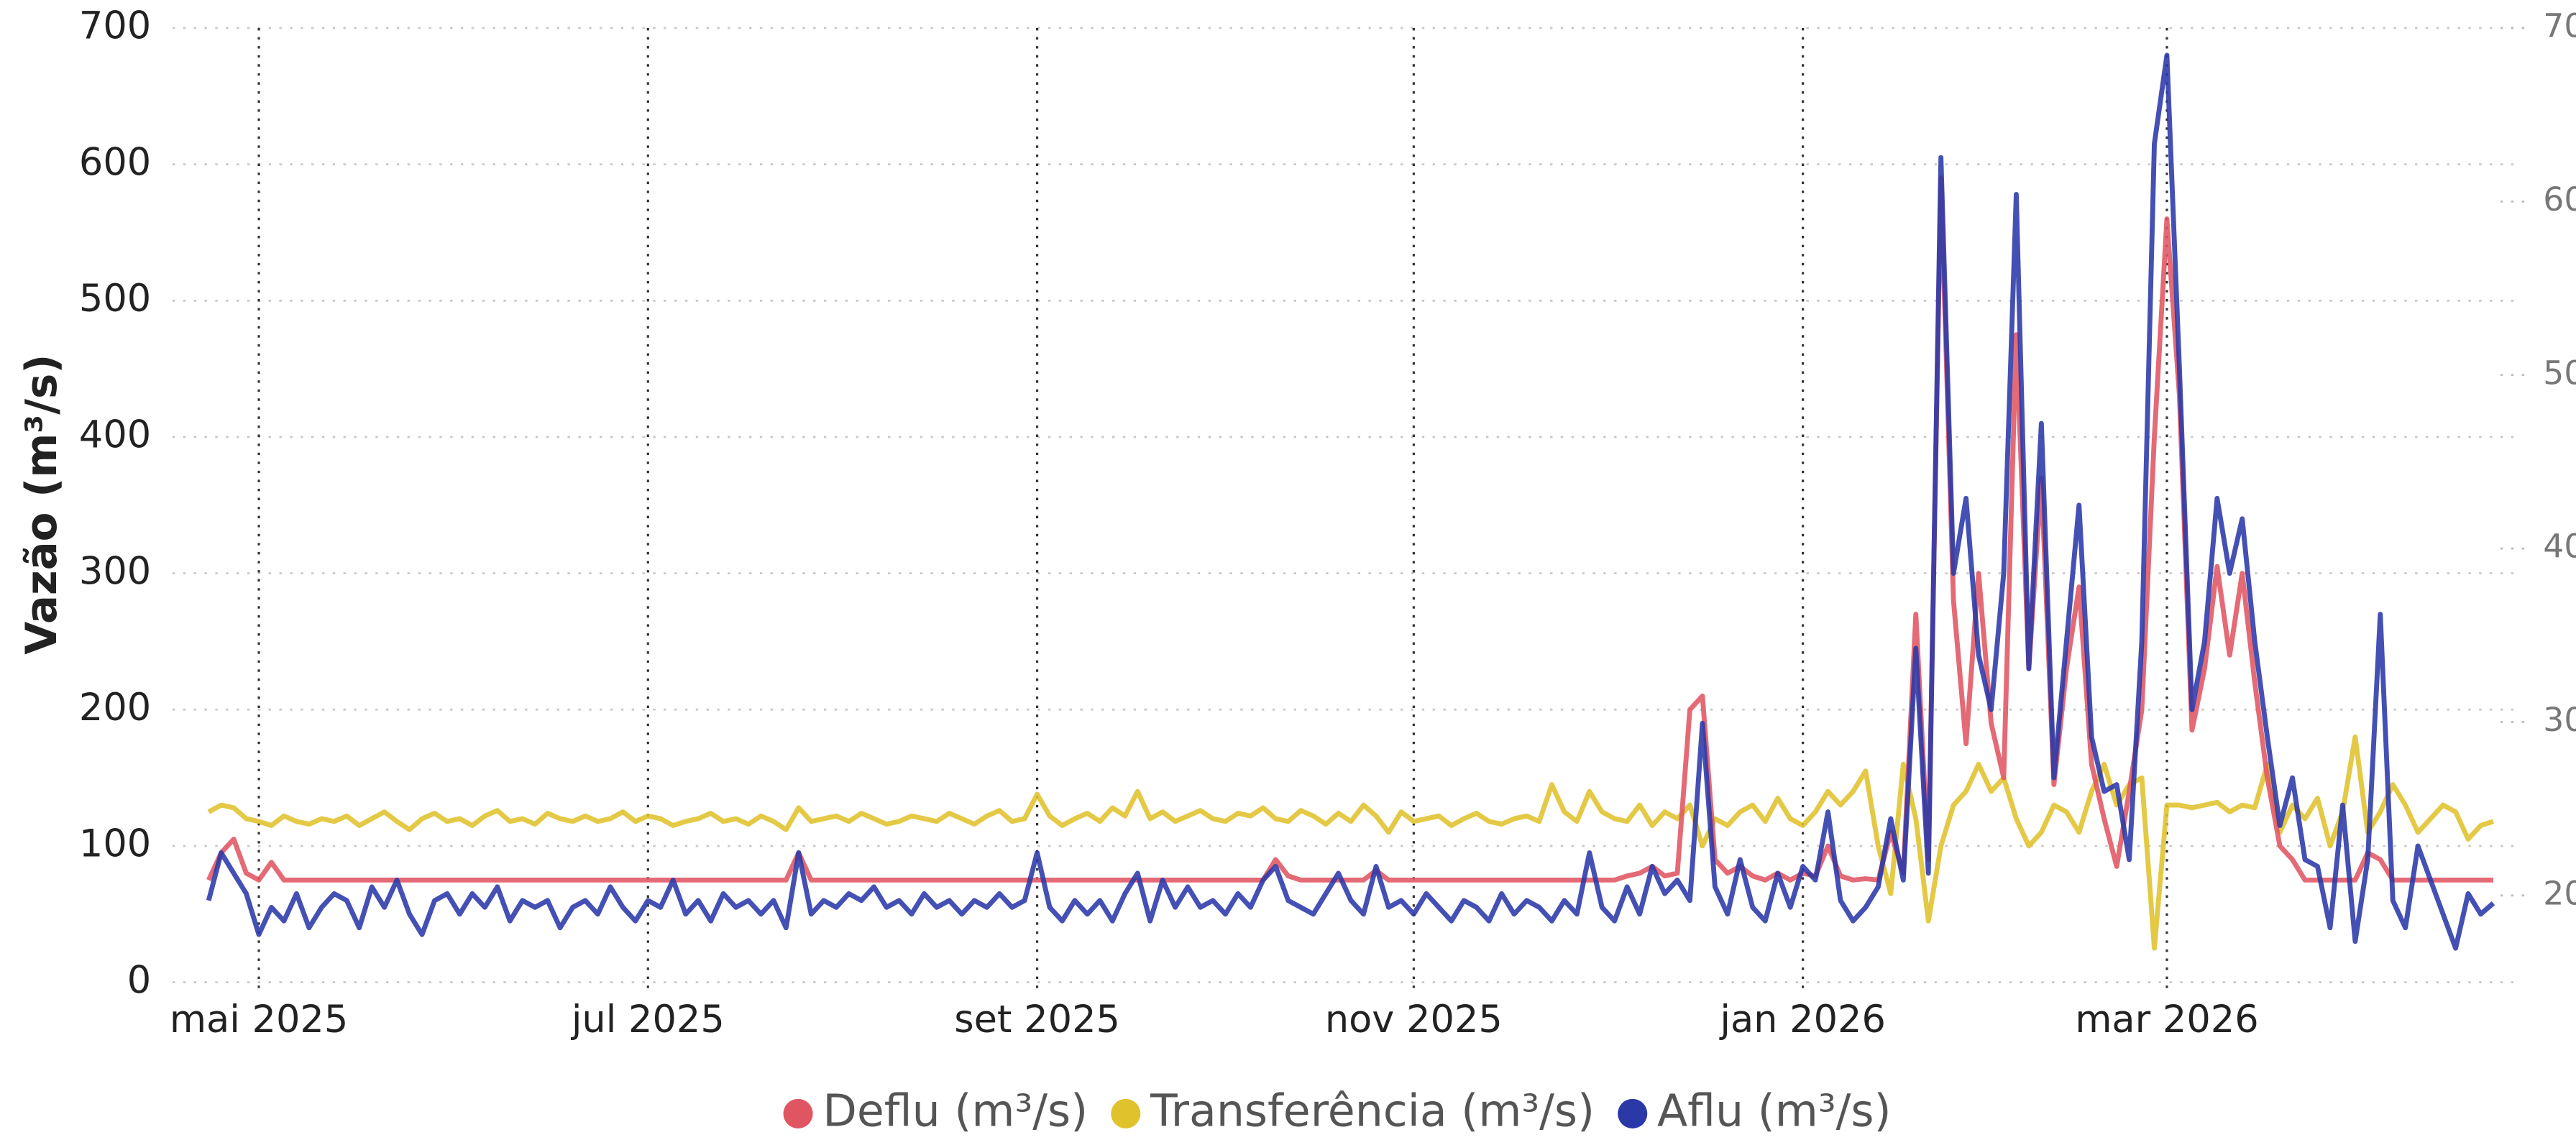  I want to click on x-tick-label: set 2025, so click(1037, 1019).